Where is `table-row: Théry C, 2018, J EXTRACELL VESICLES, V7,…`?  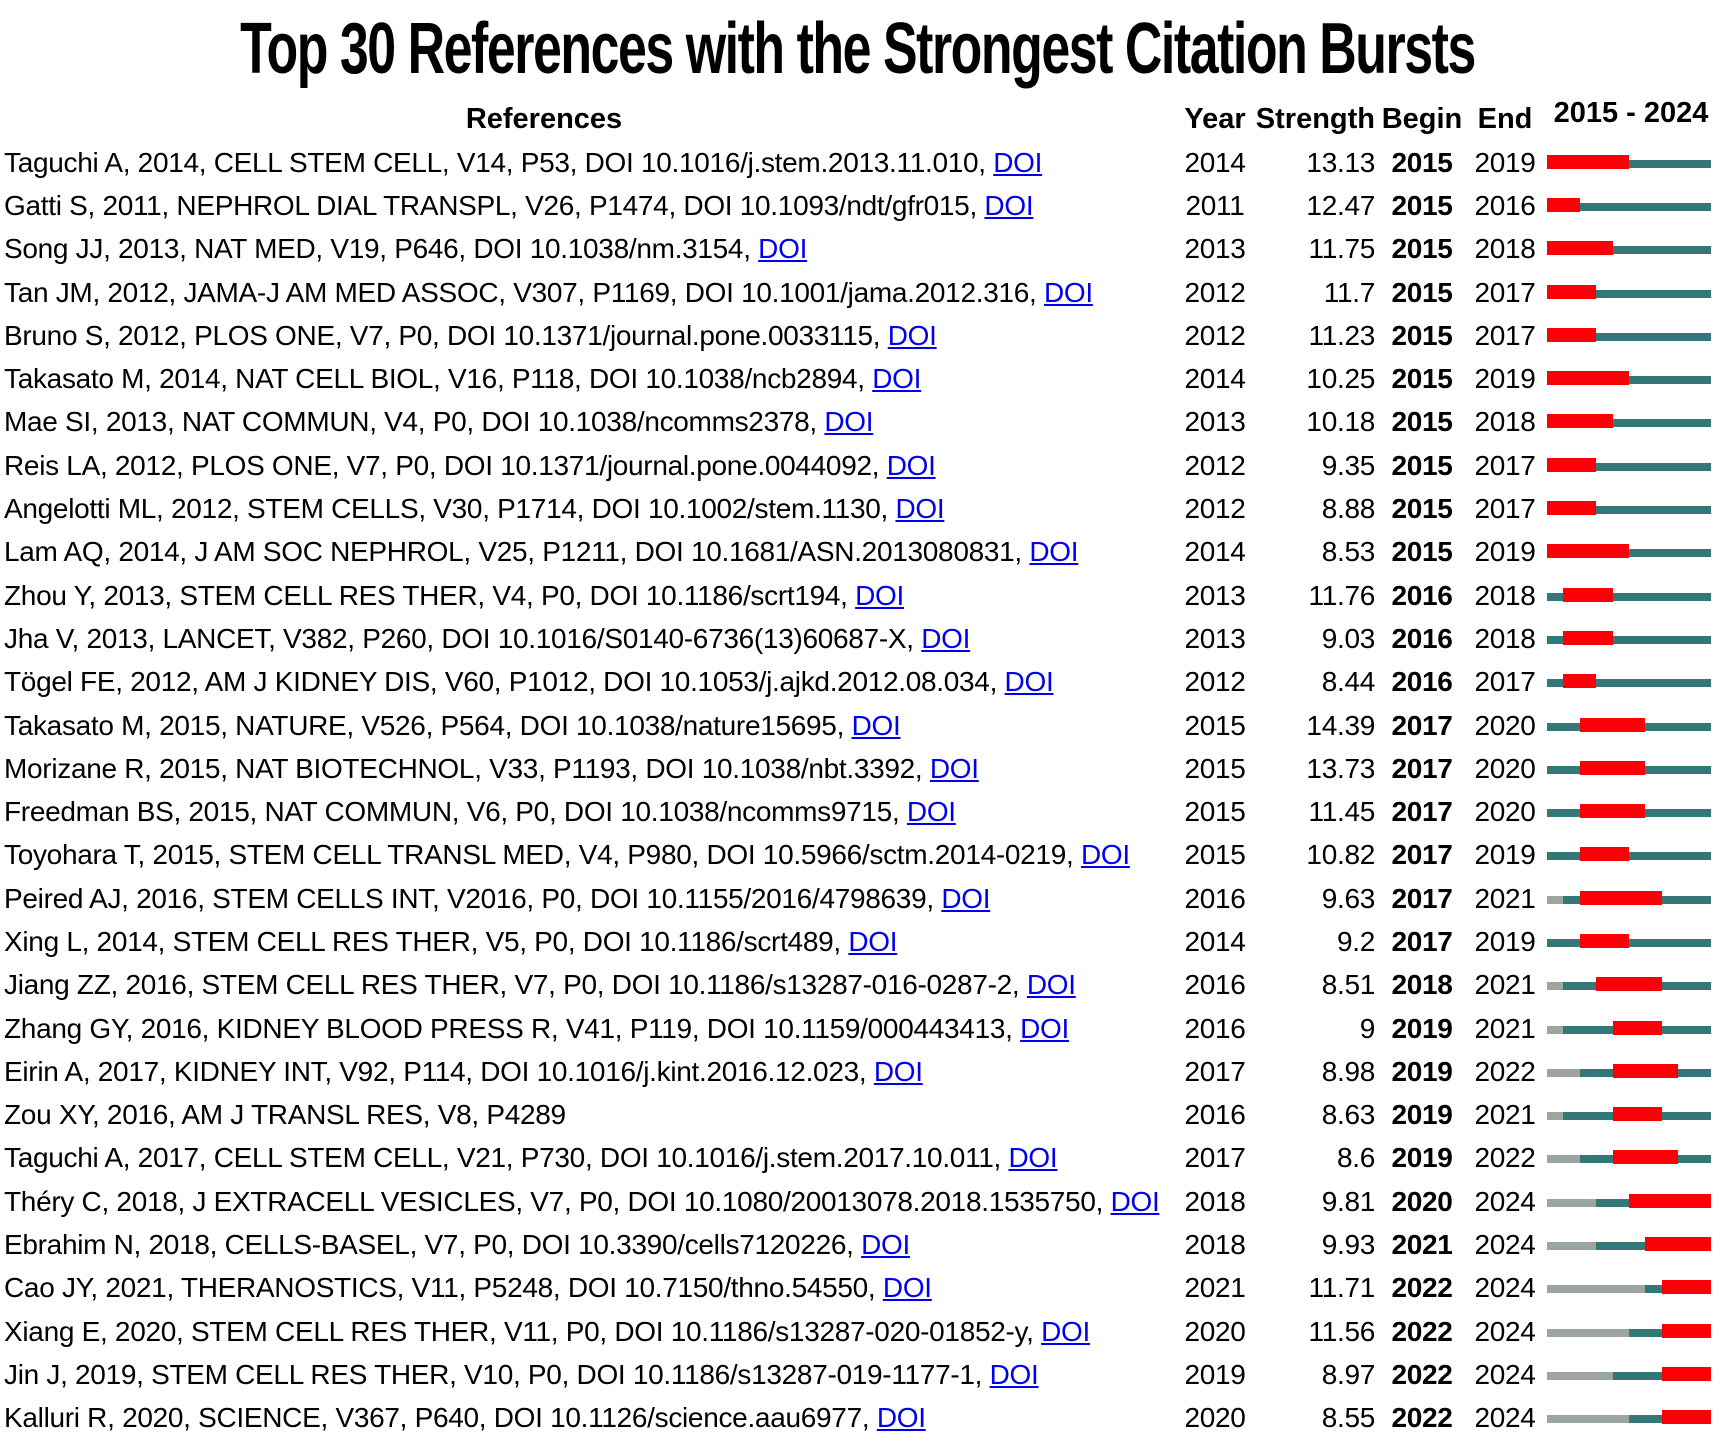
table-row: Théry C, 2018, J EXTRACELL VESICLES, V7,… is located at coordinates (857, 1201).